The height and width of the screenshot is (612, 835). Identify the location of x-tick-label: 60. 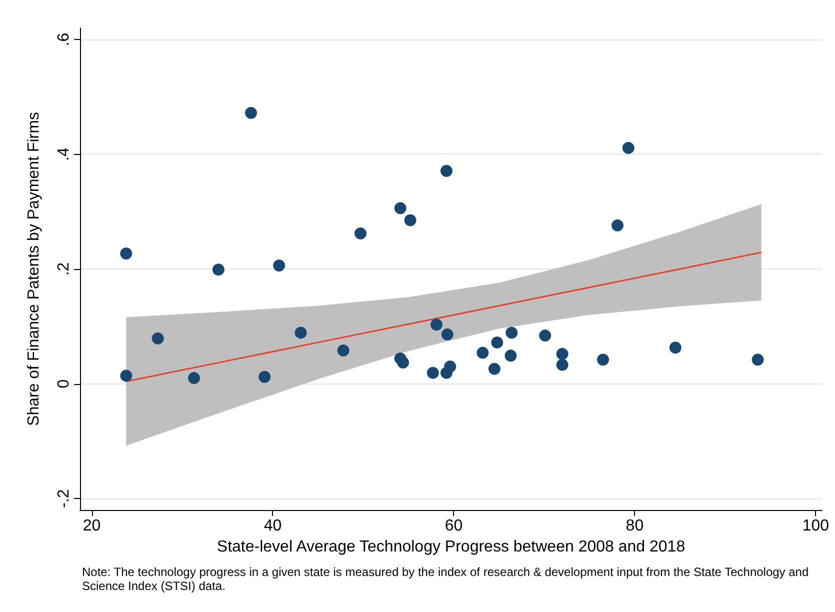
(453, 526).